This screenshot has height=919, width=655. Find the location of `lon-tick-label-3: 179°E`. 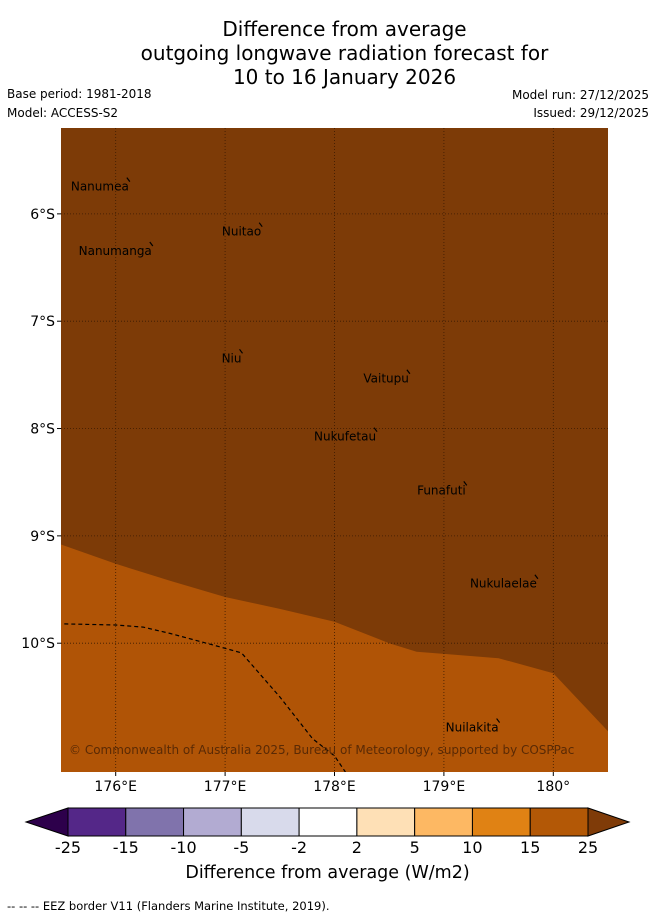

lon-tick-label-3: 179°E is located at coordinates (444, 787).